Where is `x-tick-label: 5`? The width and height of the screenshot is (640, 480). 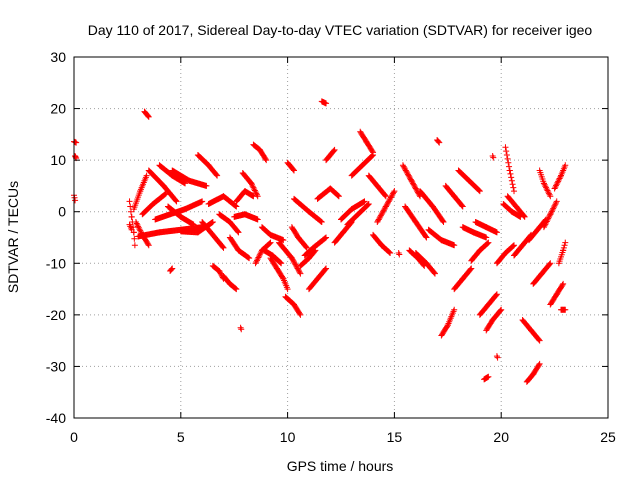
x-tick-label: 5 is located at coordinates (181, 437).